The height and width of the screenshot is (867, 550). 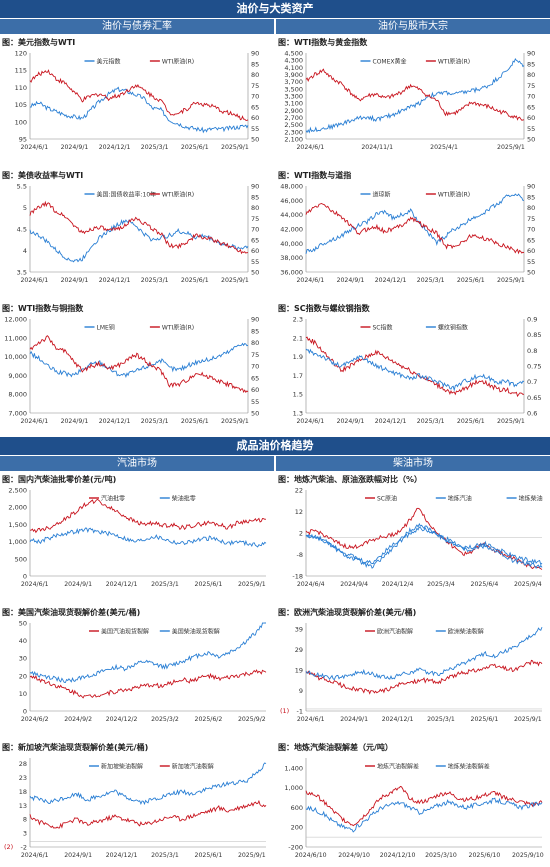 What do you see at coordinates (23, 641) in the screenshot?
I see `y-tick-label: 40` at bounding box center [23, 641].